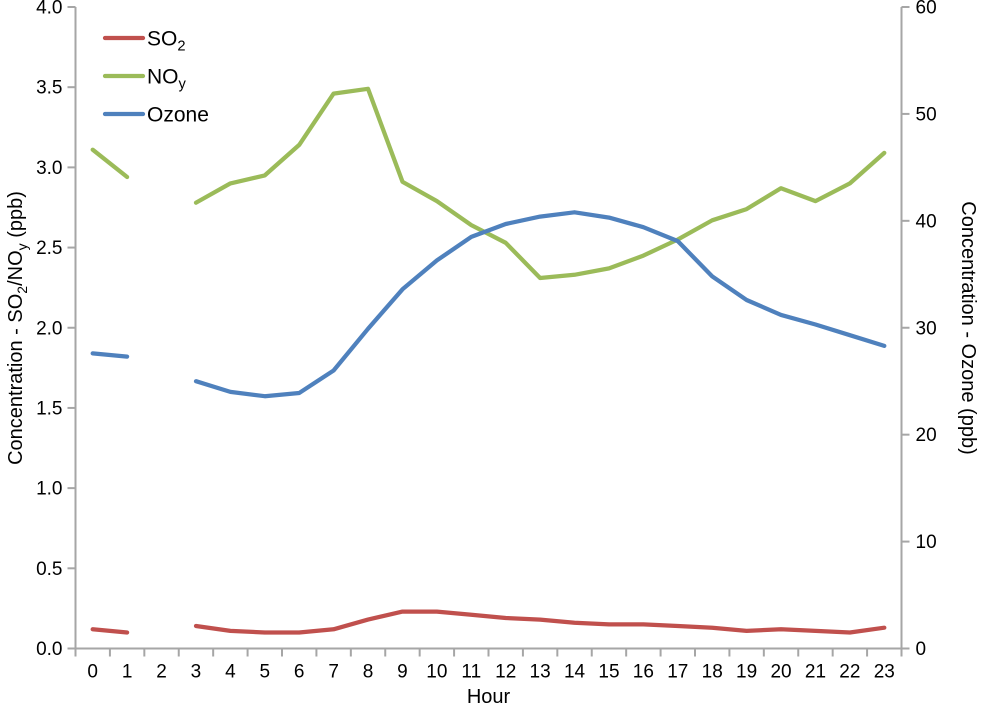 The height and width of the screenshot is (716, 984). I want to click on x-tick-label: 3, so click(196, 672).